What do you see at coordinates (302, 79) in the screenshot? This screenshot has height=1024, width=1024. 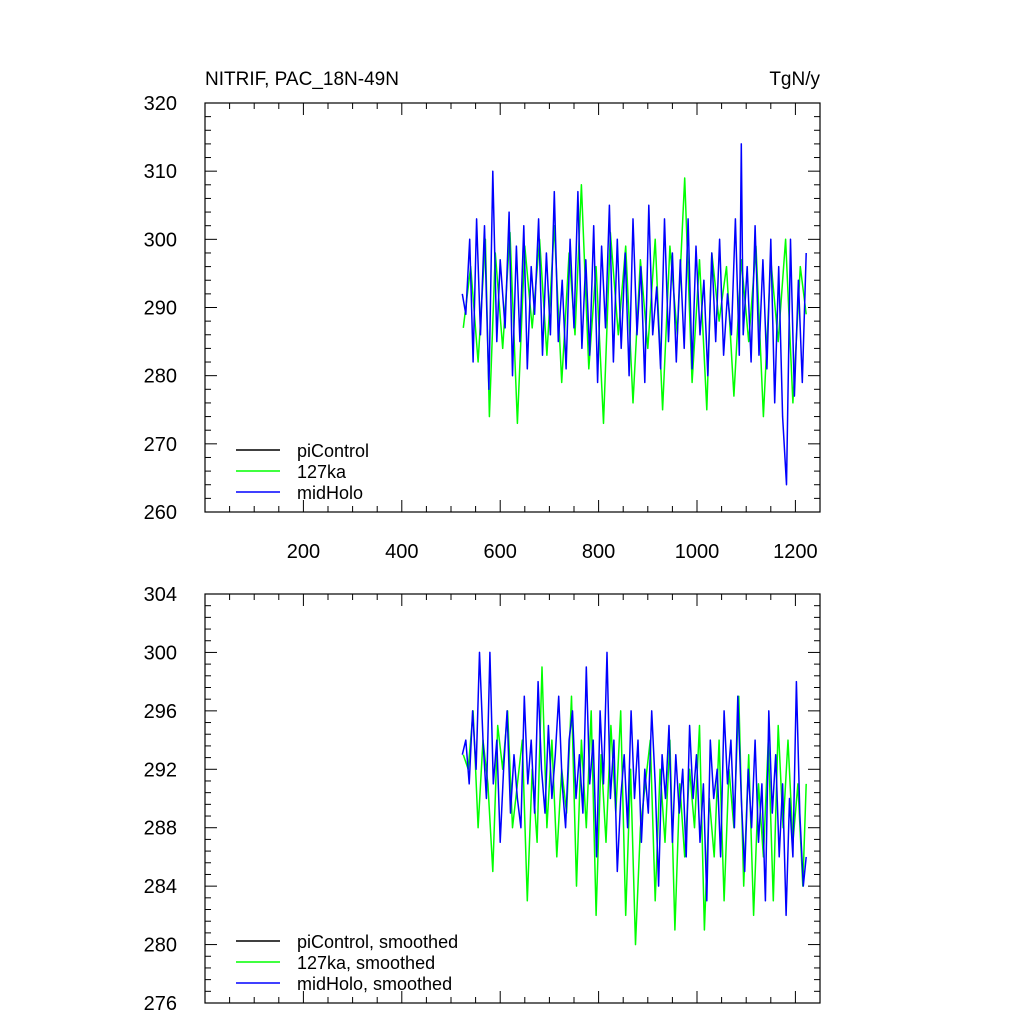 I see `chart-title: NITRIF, PAC_18N-49N` at bounding box center [302, 79].